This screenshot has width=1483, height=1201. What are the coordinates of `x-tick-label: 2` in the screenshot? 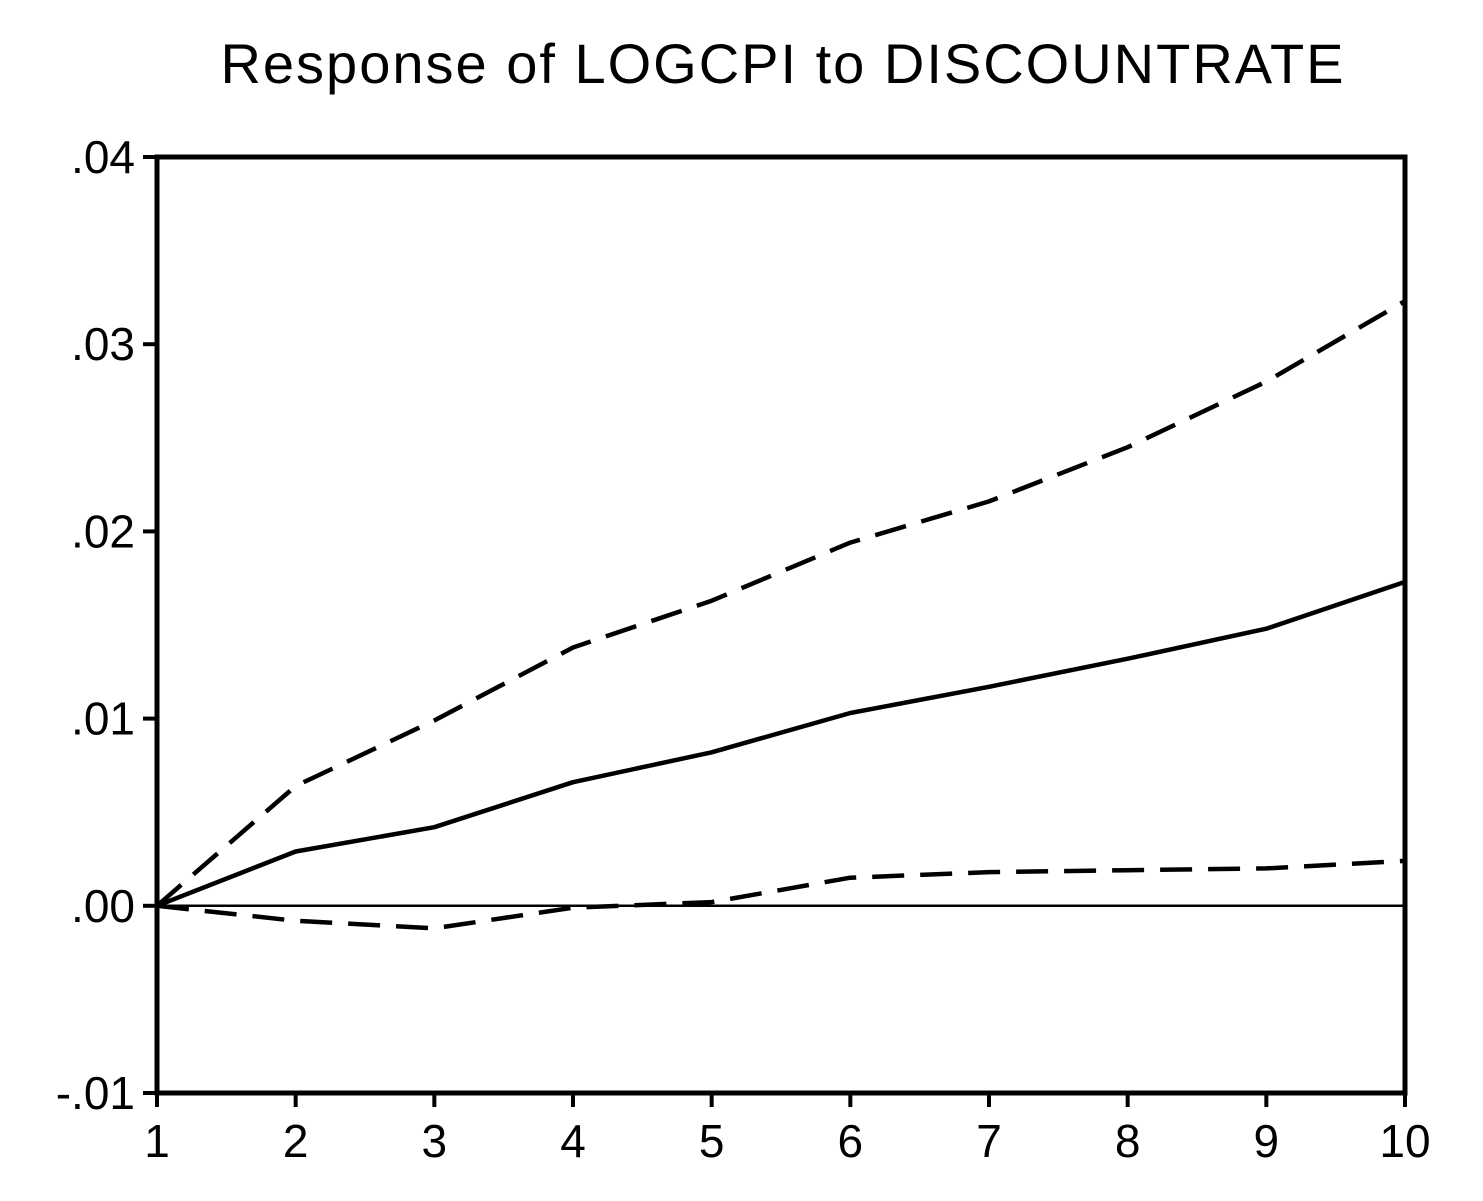 It's located at (296, 1141).